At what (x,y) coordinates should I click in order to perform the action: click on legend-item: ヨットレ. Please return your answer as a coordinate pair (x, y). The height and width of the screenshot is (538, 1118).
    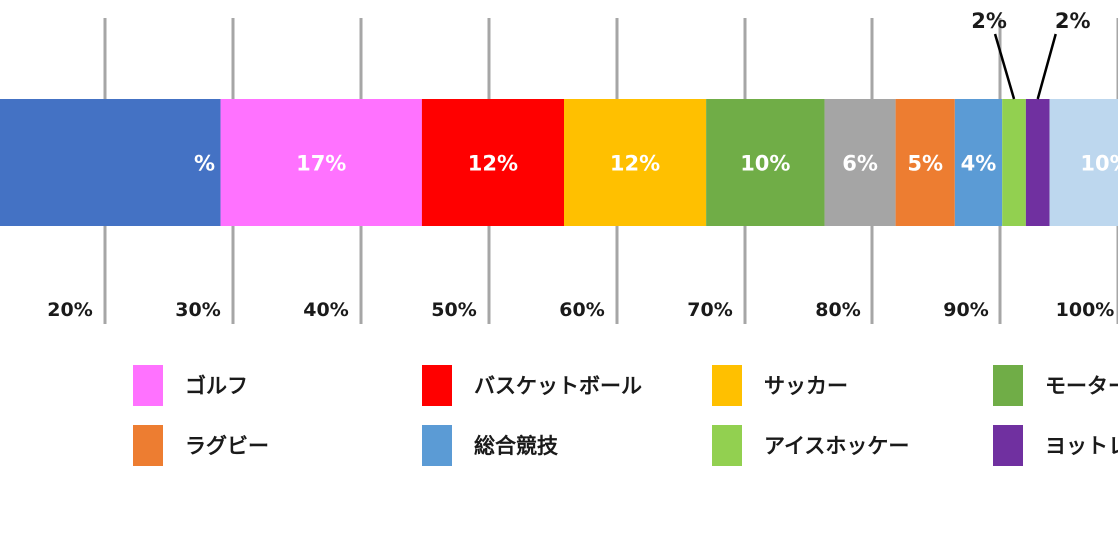
    Looking at the image, I should click on (1055, 445).